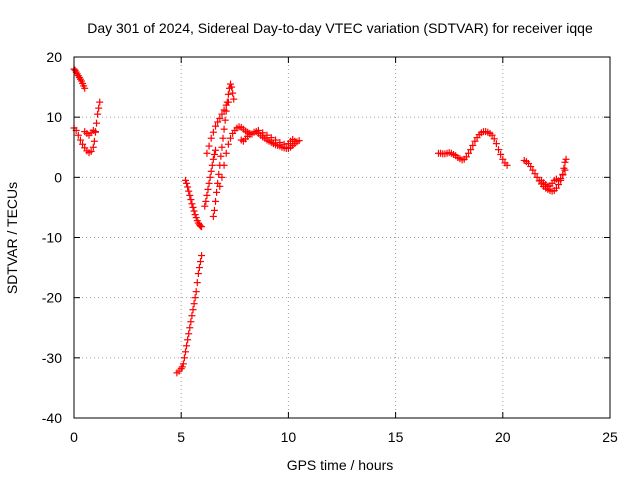 This screenshot has width=640, height=480. Describe the element at coordinates (340, 465) in the screenshot. I see `x-axis-label: GPS time / hours` at that location.